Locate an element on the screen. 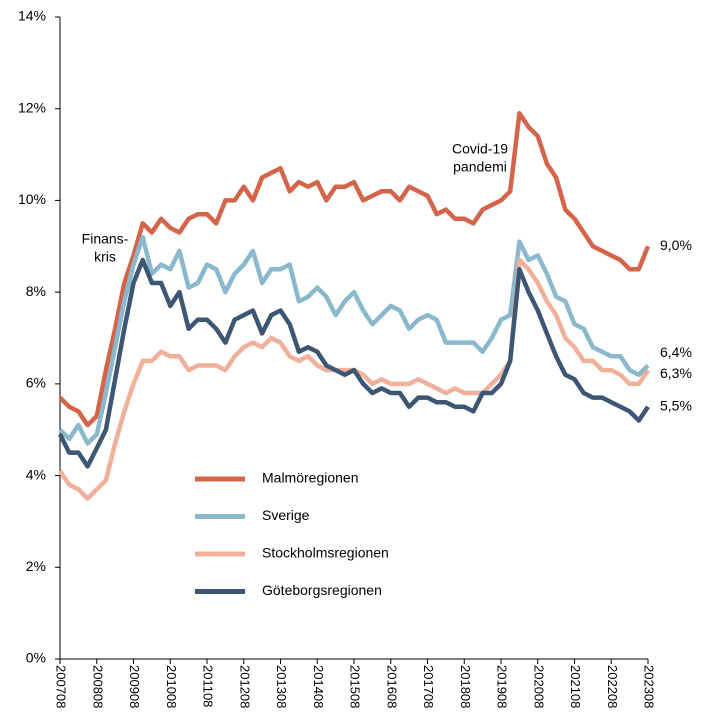 Image resolution: width=708 pixels, height=726 pixels. x-tick-label: 202108 is located at coordinates (575, 686).